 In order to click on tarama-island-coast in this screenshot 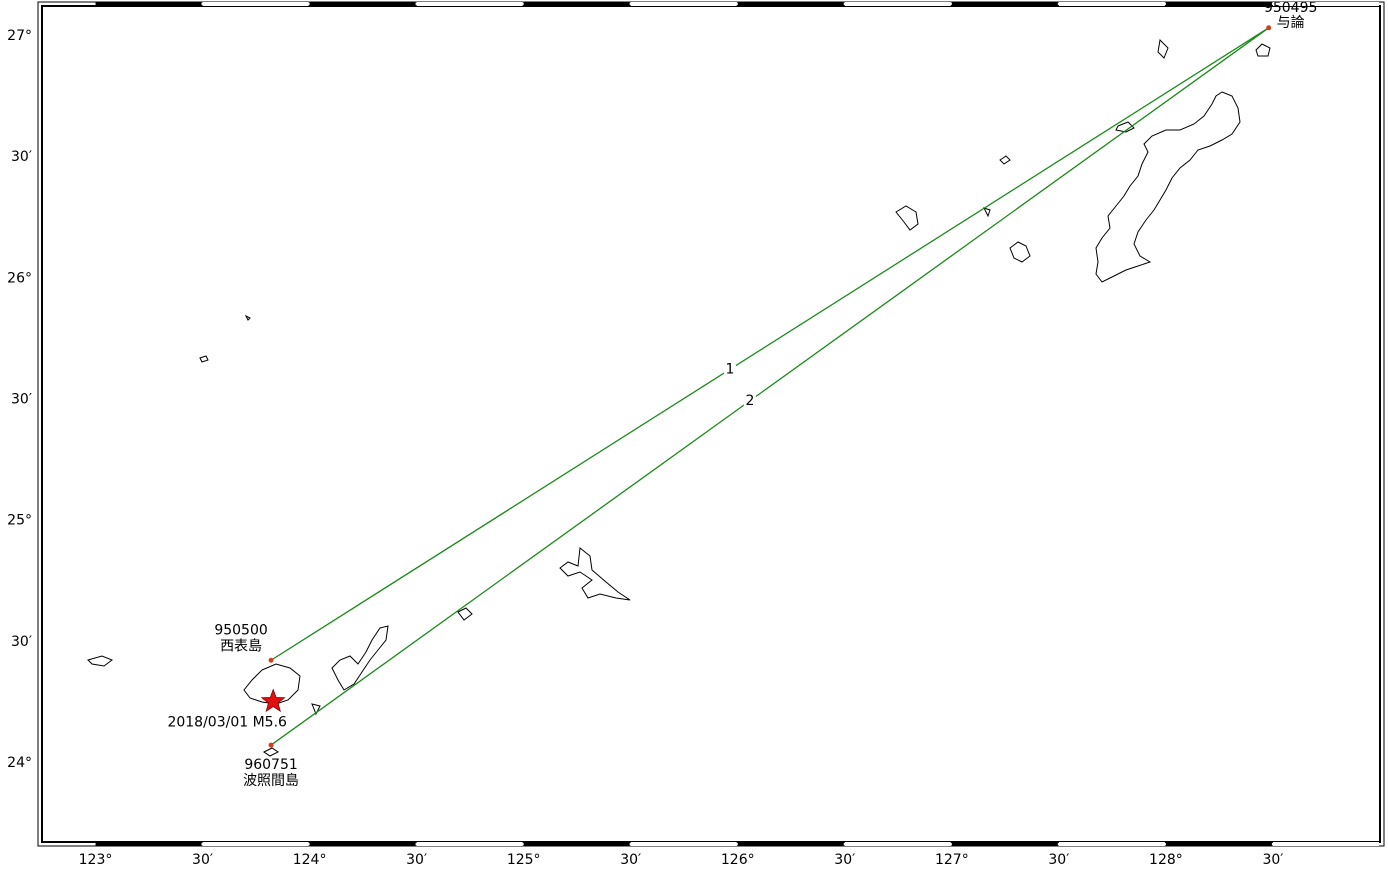, I will do `click(465, 614)`.